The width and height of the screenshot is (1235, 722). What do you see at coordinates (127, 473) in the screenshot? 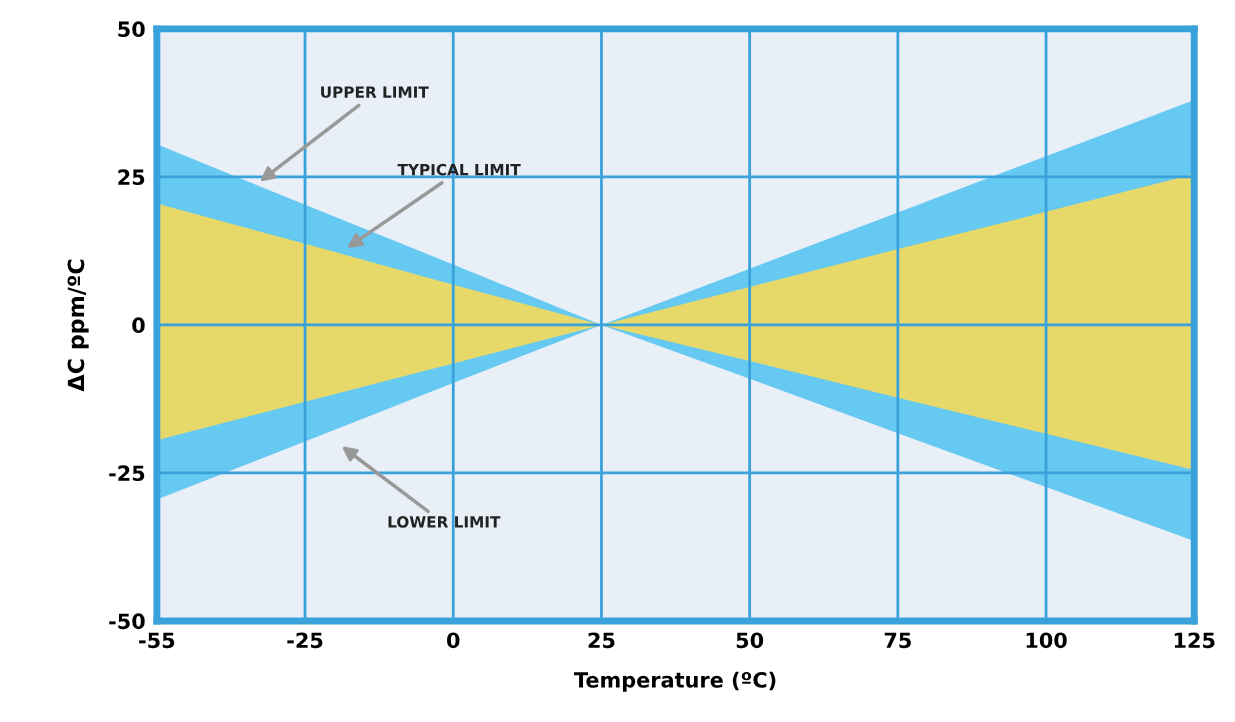
I see `y-tick-label: -25` at bounding box center [127, 473].